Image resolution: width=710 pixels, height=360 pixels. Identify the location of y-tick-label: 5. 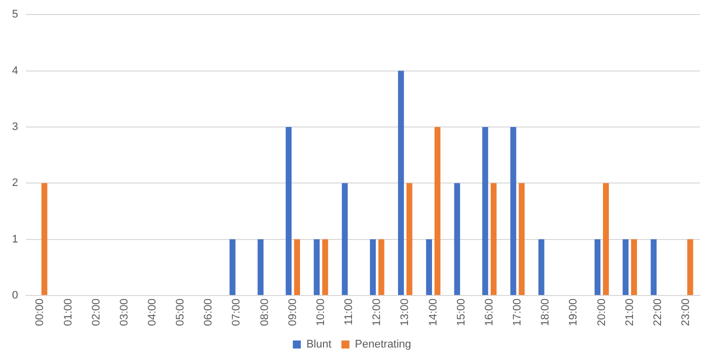
(15, 14).